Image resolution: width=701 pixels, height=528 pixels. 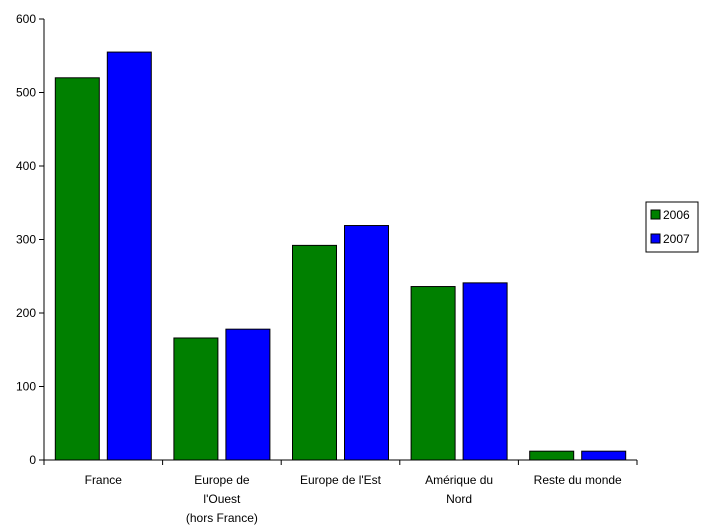 What do you see at coordinates (32, 460) in the screenshot?
I see `y-tick-label: 0` at bounding box center [32, 460].